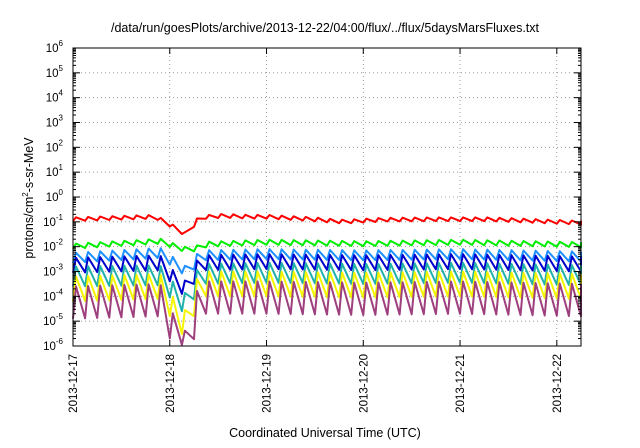 Image resolution: width=640 pixels, height=448 pixels. I want to click on y-tick-label: 10⁴, so click(55, 97).